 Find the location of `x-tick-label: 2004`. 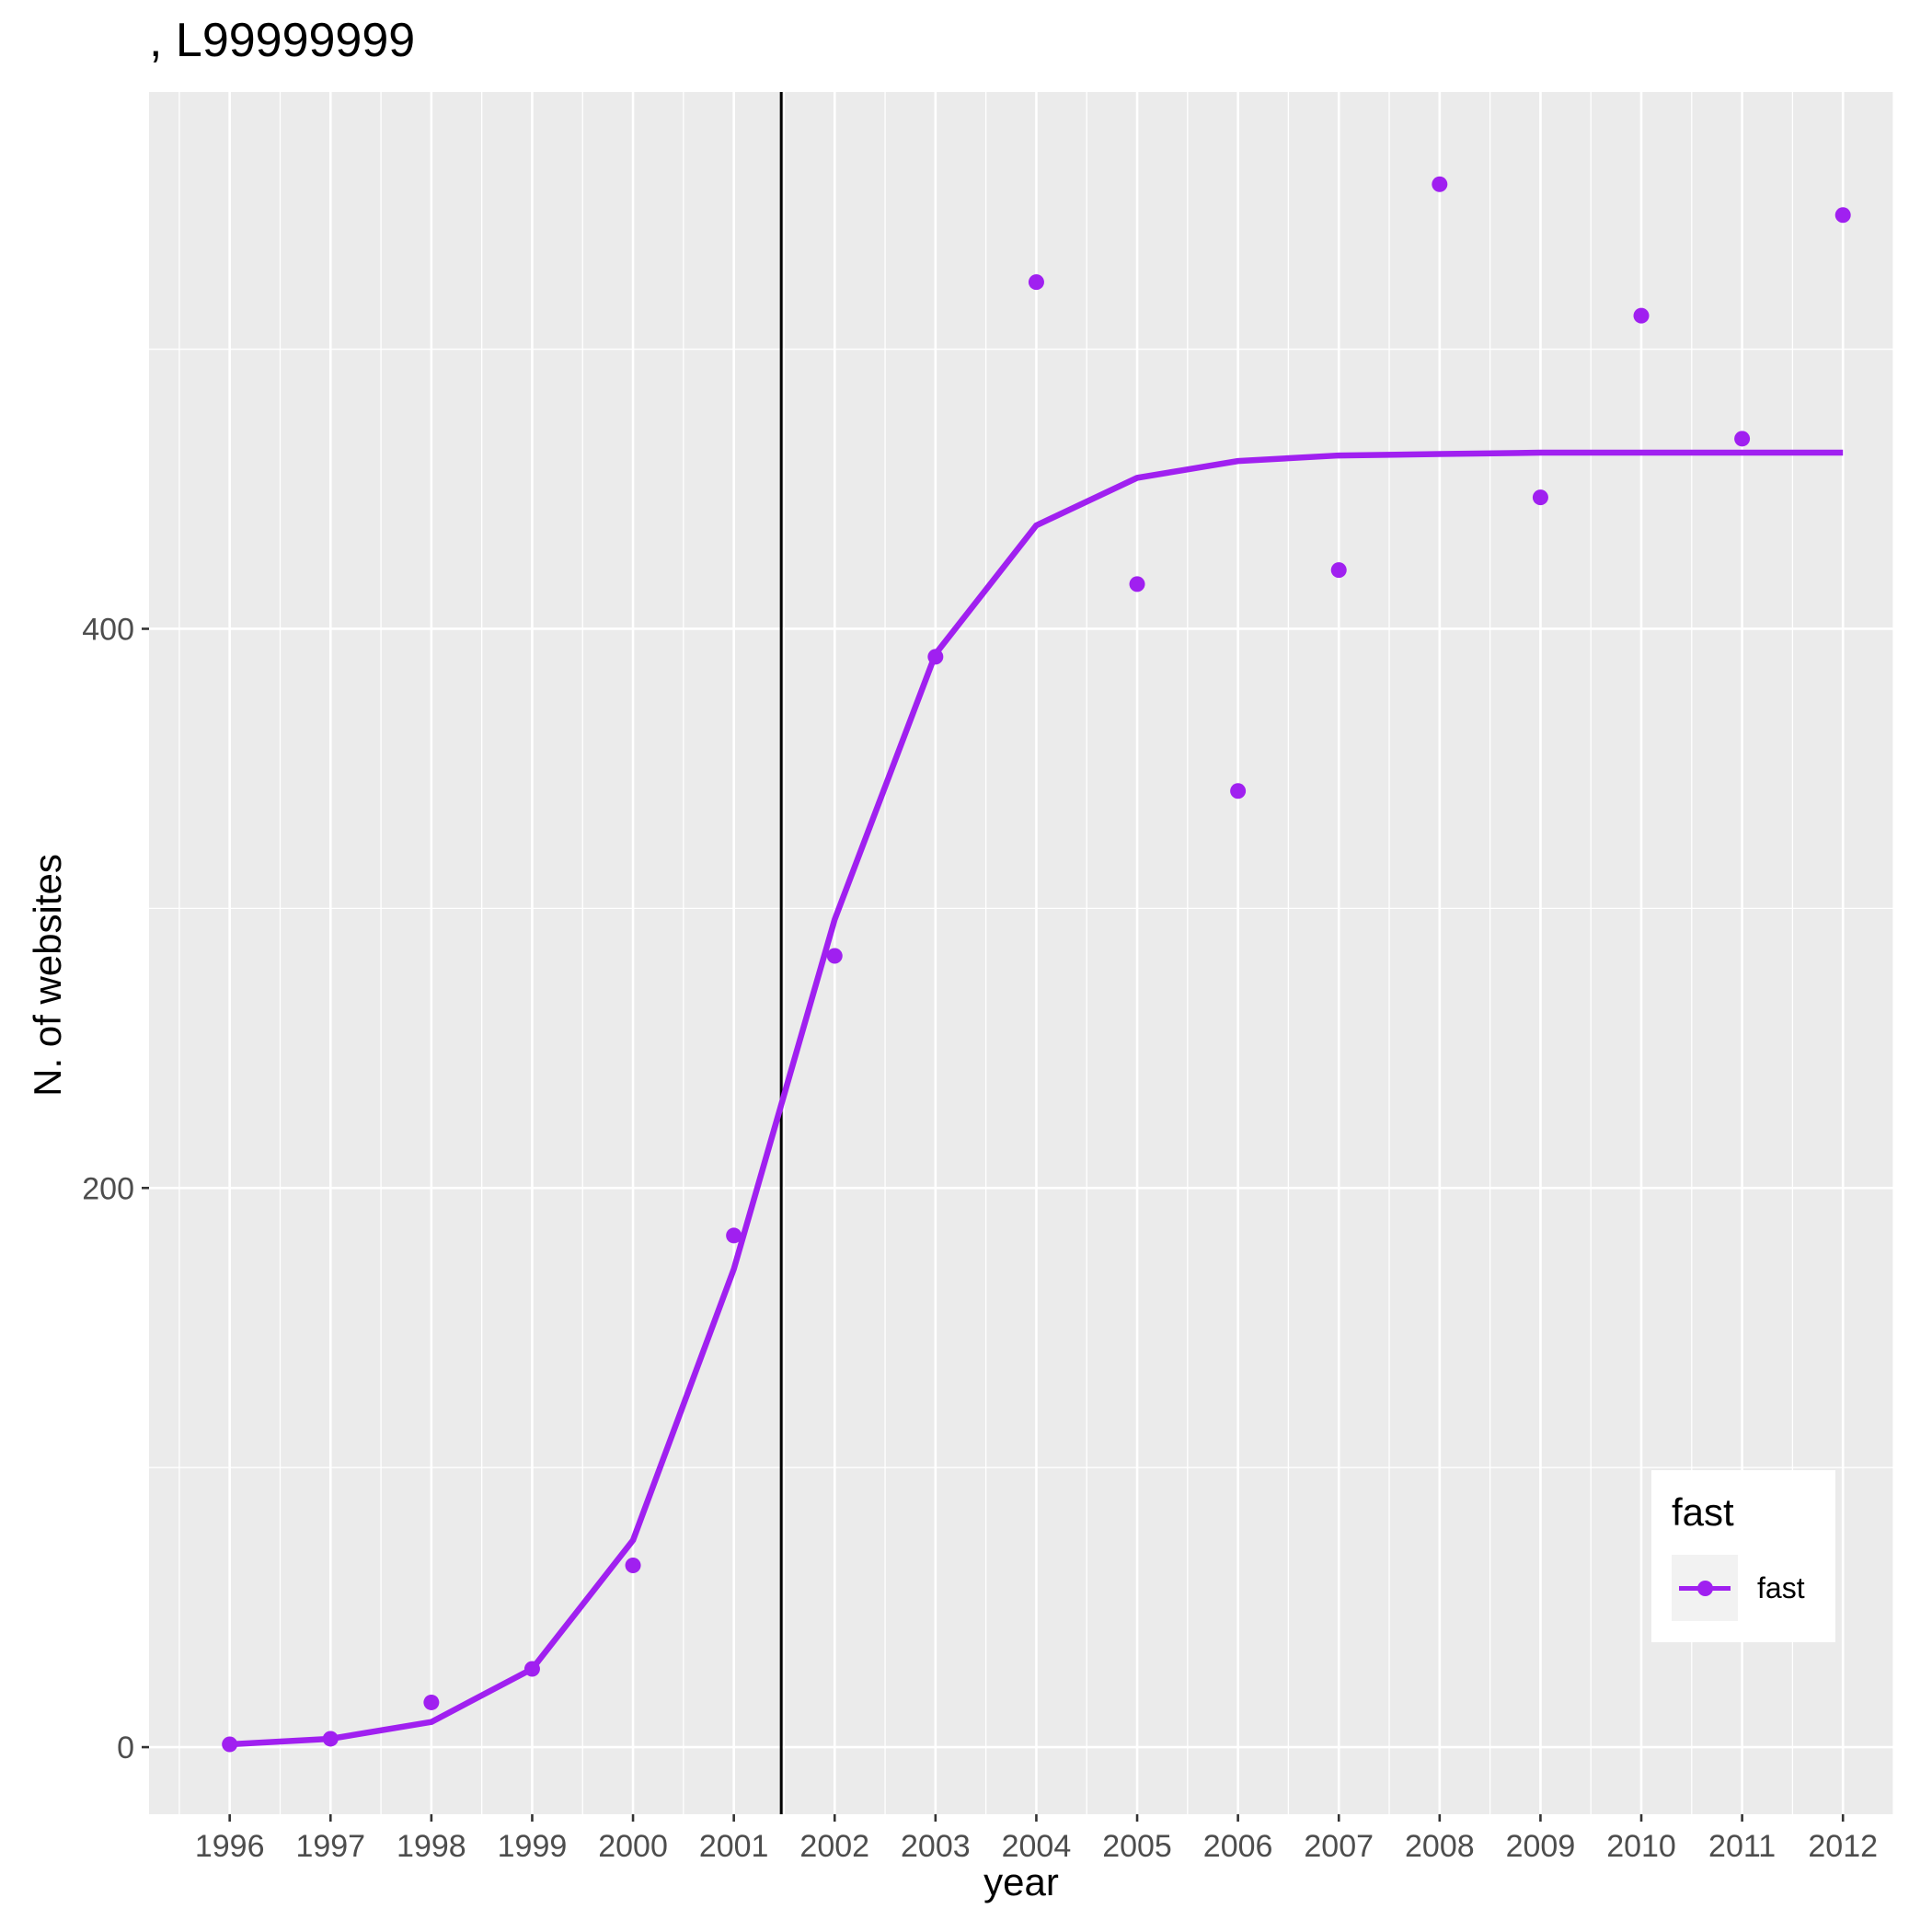

x-tick-label: 2004 is located at coordinates (1037, 1846).